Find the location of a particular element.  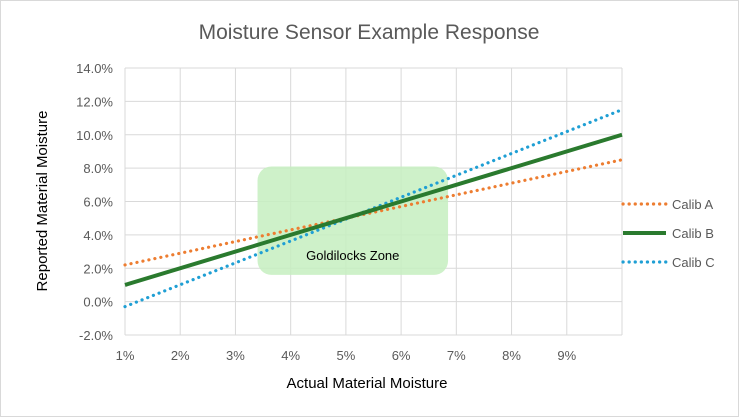

legend-label: Calib B is located at coordinates (693, 233).